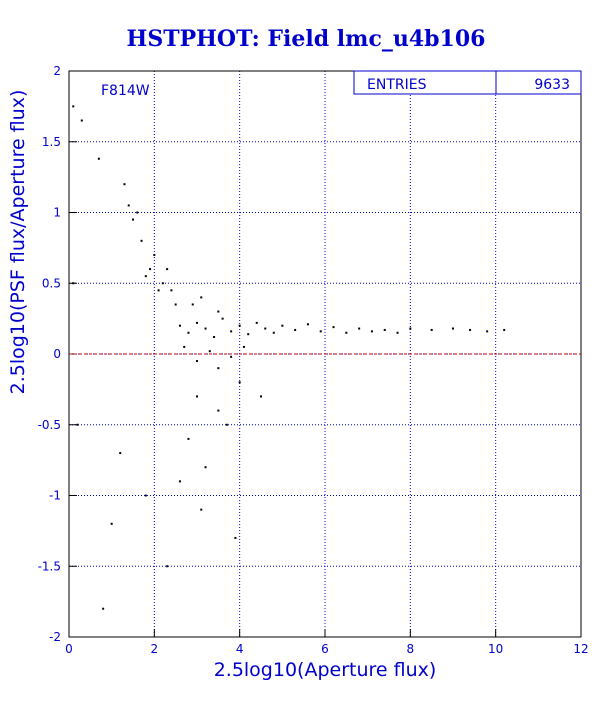 The height and width of the screenshot is (709, 612). Describe the element at coordinates (51, 283) in the screenshot. I see `y-tick-label: 0.5` at that location.